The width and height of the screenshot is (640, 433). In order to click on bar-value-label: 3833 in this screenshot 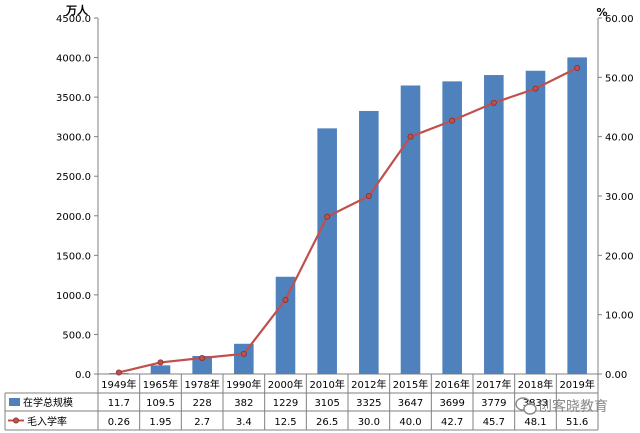, I will do `click(535, 403)`.